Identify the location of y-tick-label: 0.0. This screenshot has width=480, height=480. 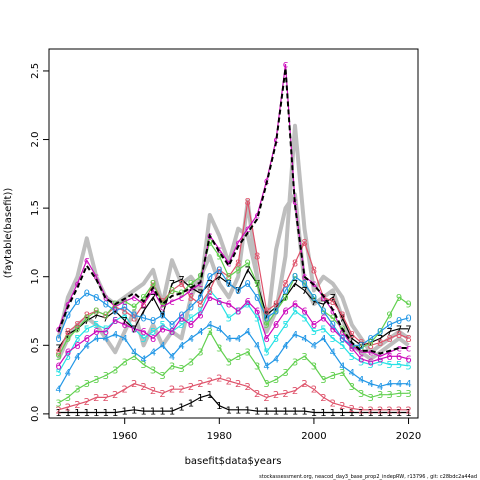
(35, 414).